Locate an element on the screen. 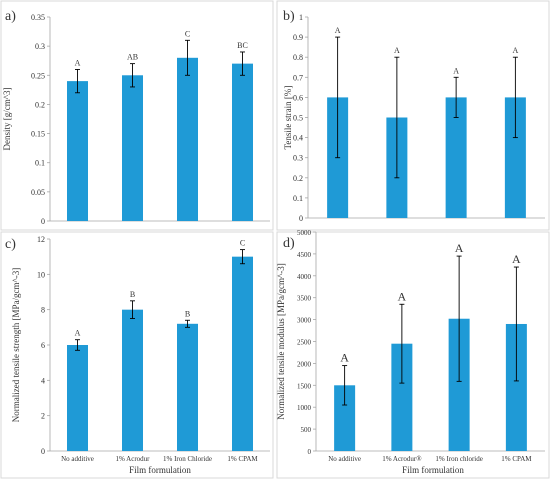 This screenshot has height=479, width=550. y-tick-label: 4 is located at coordinates (43, 380).